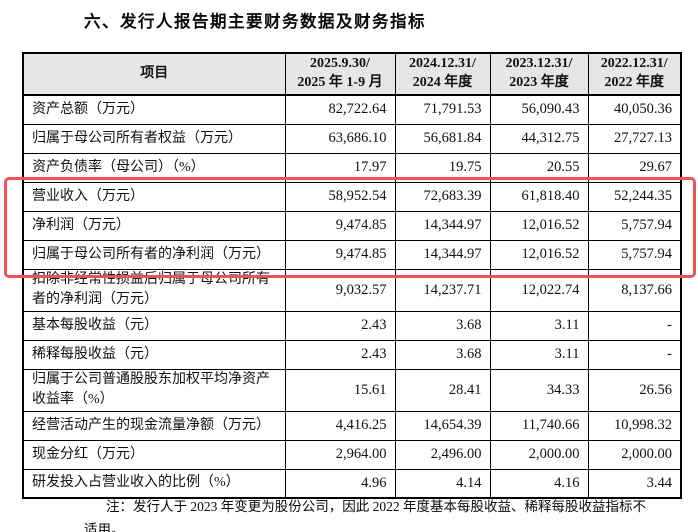 Image resolution: width=698 pixels, height=532 pixels. I want to click on value-cell: 4,416.25, so click(340, 425).